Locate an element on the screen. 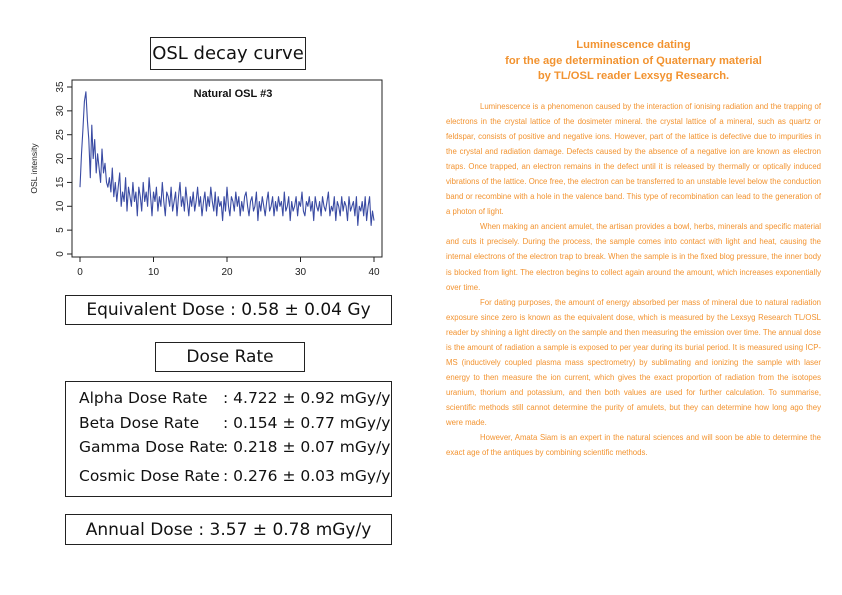 The height and width of the screenshot is (595, 842). osl-title: OSL decay curve is located at coordinates (228, 53).